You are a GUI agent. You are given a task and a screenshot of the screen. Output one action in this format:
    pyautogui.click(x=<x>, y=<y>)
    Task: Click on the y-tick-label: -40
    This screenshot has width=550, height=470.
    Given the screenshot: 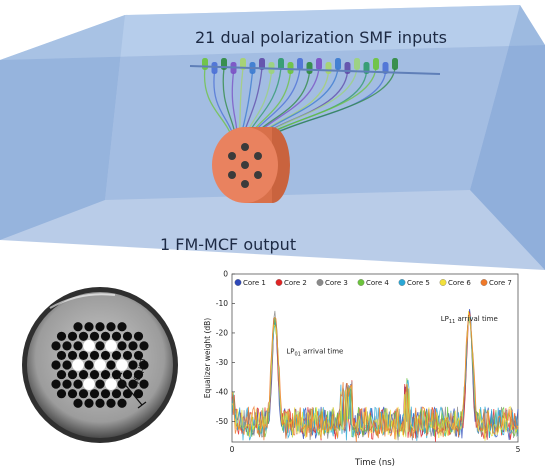 What is the action you would take?
    pyautogui.click(x=222, y=391)
    